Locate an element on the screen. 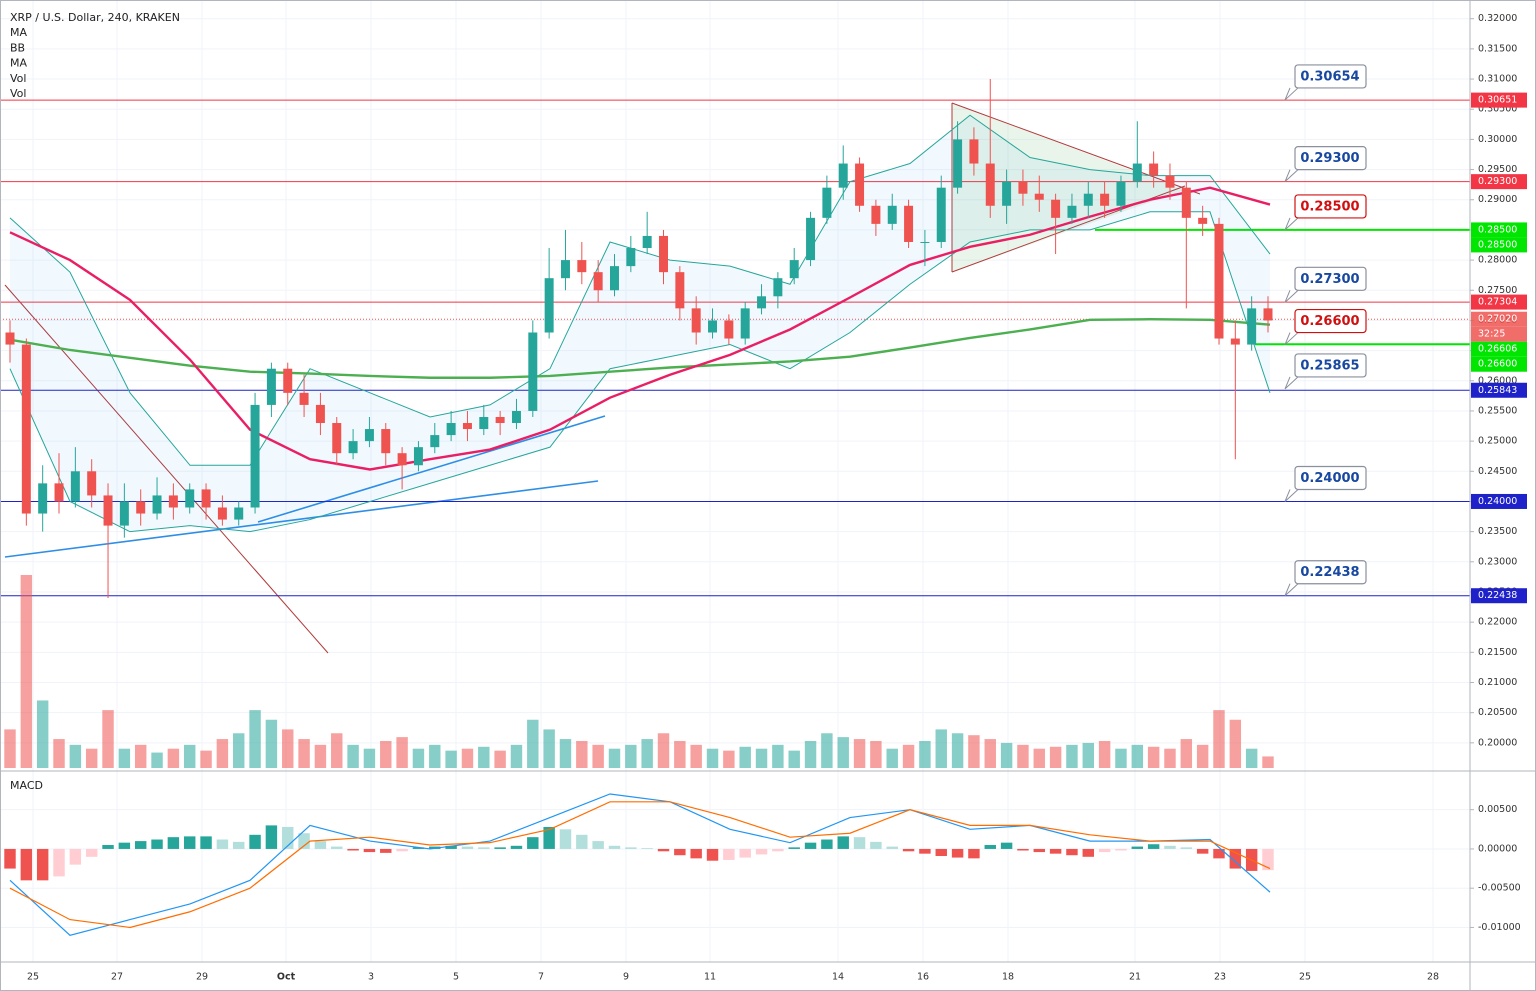 This screenshot has width=1536, height=991. x-tick-label: 29 is located at coordinates (202, 977).